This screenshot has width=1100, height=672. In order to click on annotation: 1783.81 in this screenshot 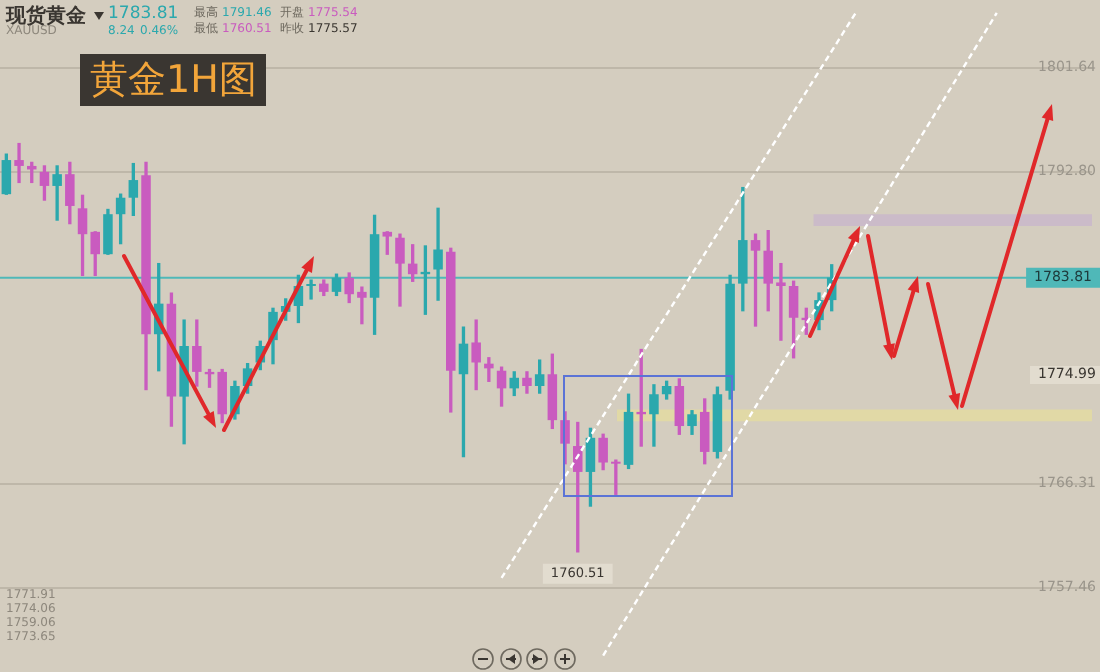, I will do `click(143, 14)`.